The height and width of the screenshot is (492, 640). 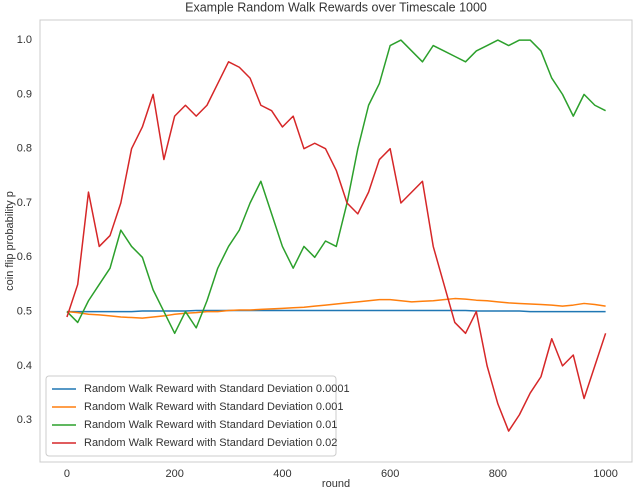 What do you see at coordinates (336, 484) in the screenshot?
I see `x-axis-label: round` at bounding box center [336, 484].